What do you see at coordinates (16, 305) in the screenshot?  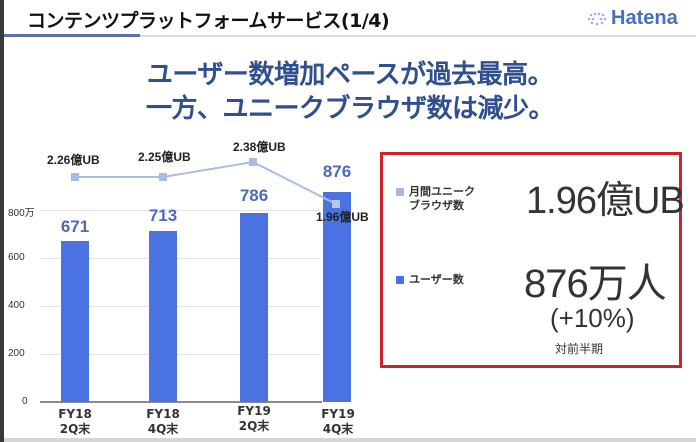 I see `y-tick-400: 400` at bounding box center [16, 305].